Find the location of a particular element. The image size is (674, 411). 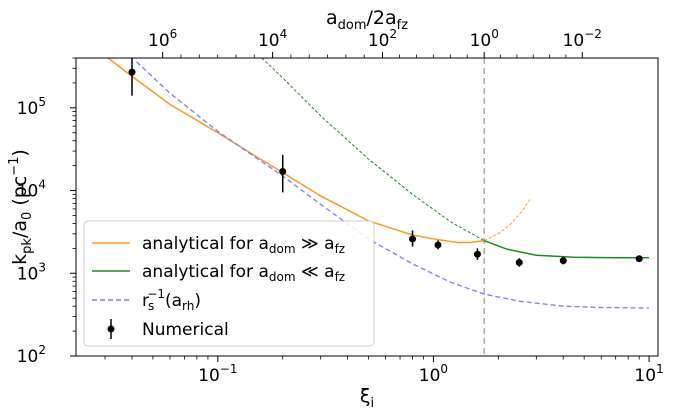

top-tick-label-2: 10² is located at coordinates (382, 39).